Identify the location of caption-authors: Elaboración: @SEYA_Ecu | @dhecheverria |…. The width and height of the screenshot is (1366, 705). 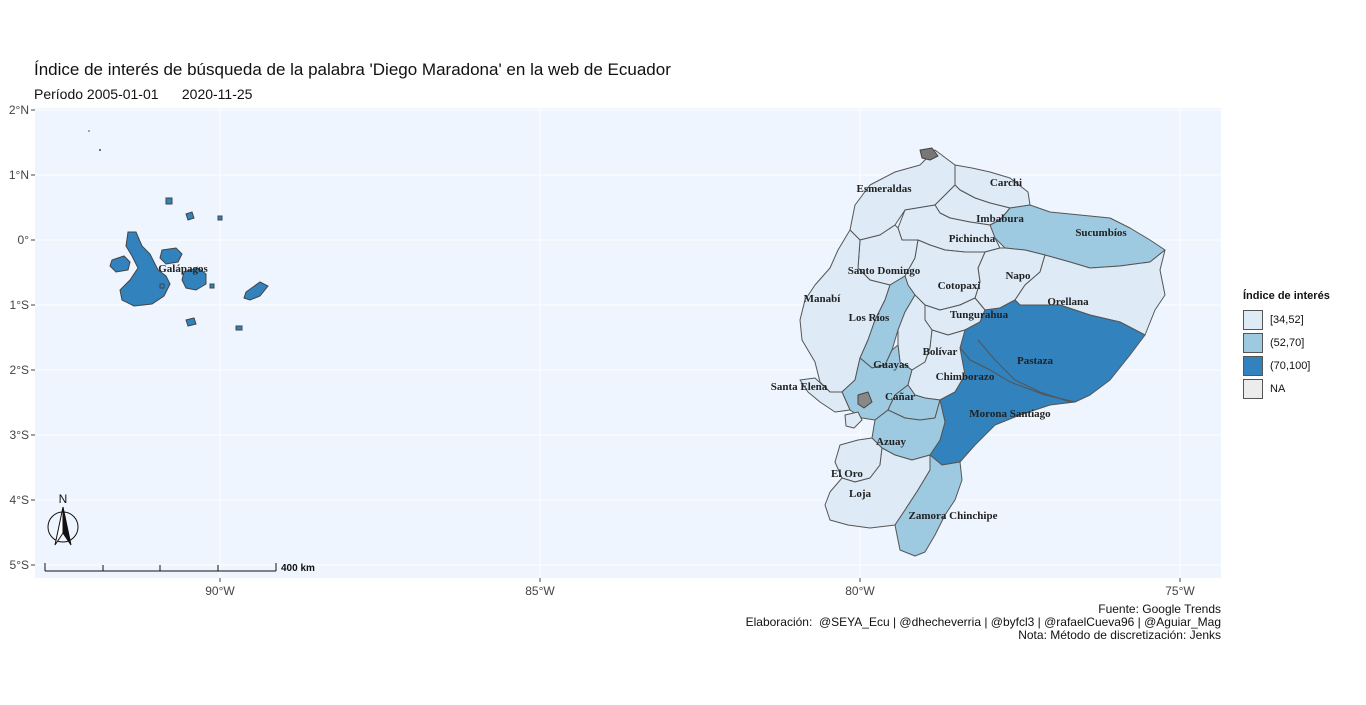
(983, 622).